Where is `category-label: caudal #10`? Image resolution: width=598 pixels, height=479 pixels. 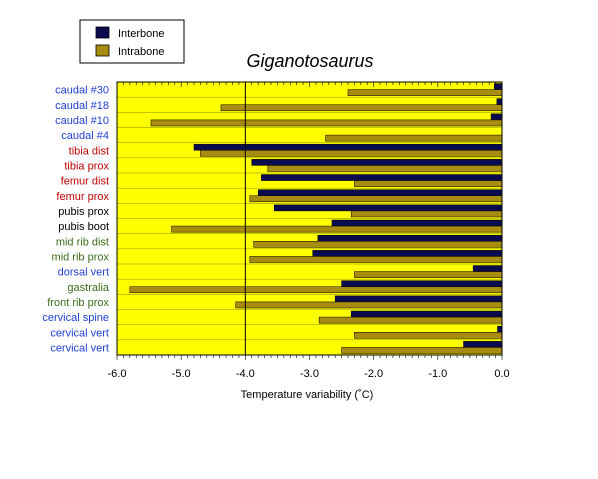
category-label: caudal #10 is located at coordinates (82, 121).